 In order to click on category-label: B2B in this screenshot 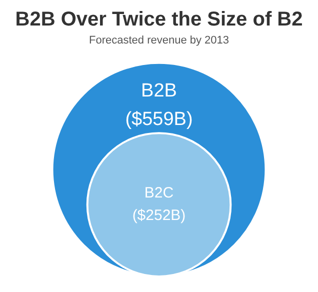, I will do `click(159, 91)`.